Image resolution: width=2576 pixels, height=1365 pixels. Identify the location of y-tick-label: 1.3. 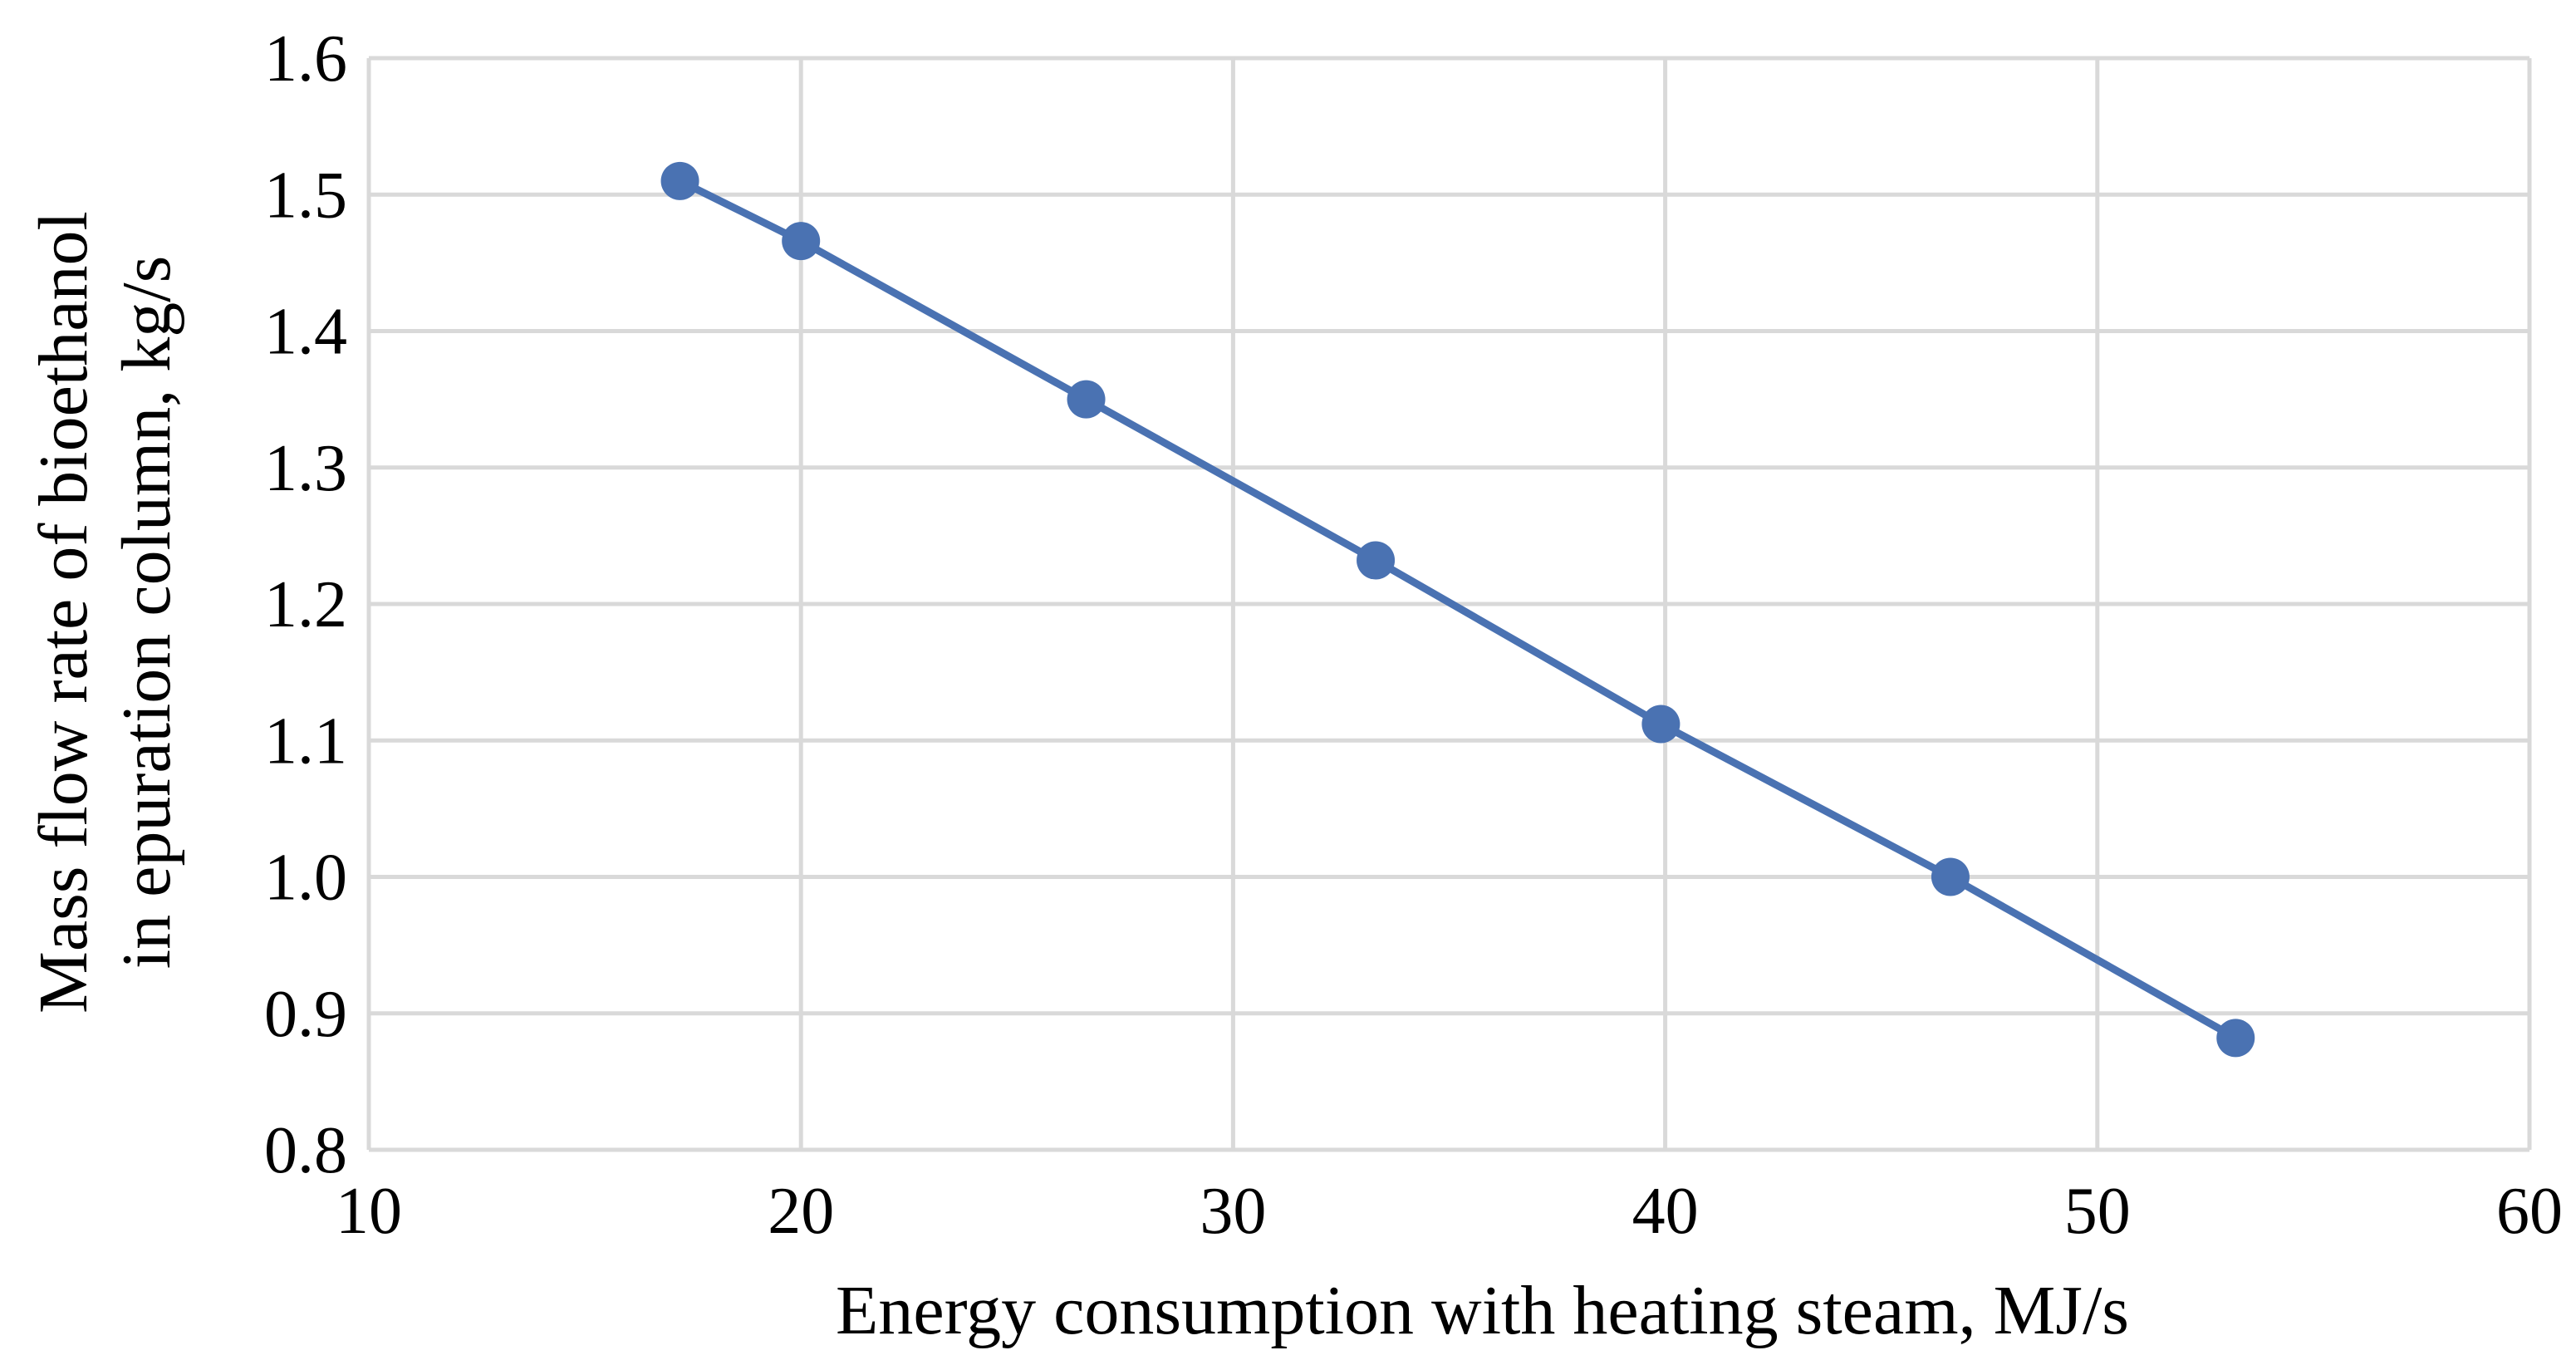
(305, 468).